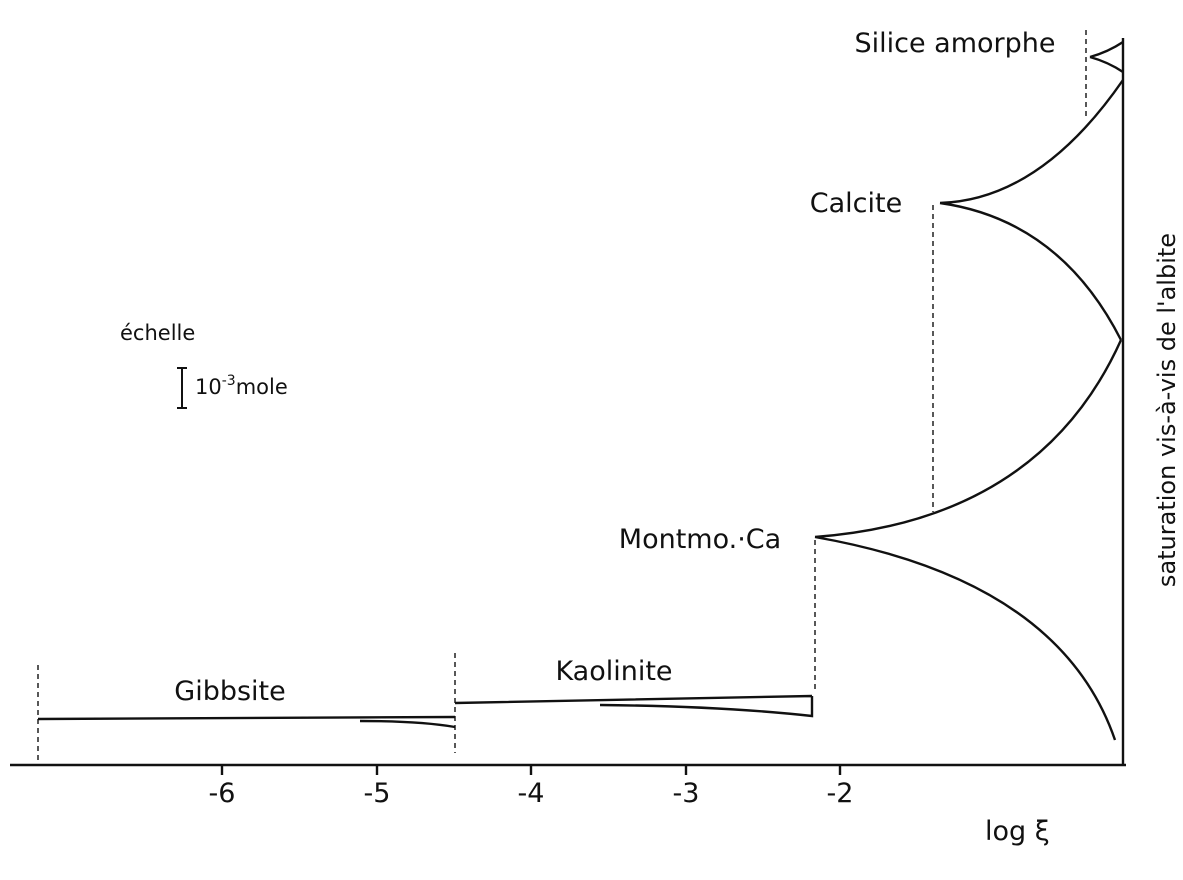 The width and height of the screenshot is (1183, 880). I want to click on scale-exponent: -3, so click(229, 381).